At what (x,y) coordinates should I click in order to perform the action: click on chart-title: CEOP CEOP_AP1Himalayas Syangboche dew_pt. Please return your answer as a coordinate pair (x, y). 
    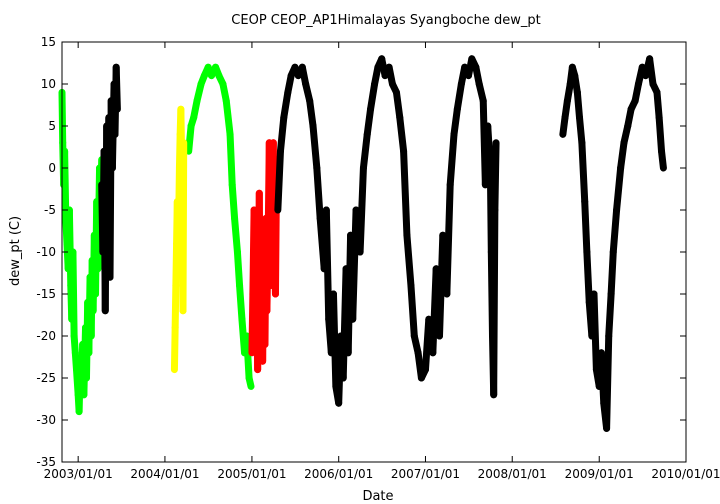
    Looking at the image, I should click on (385, 20).